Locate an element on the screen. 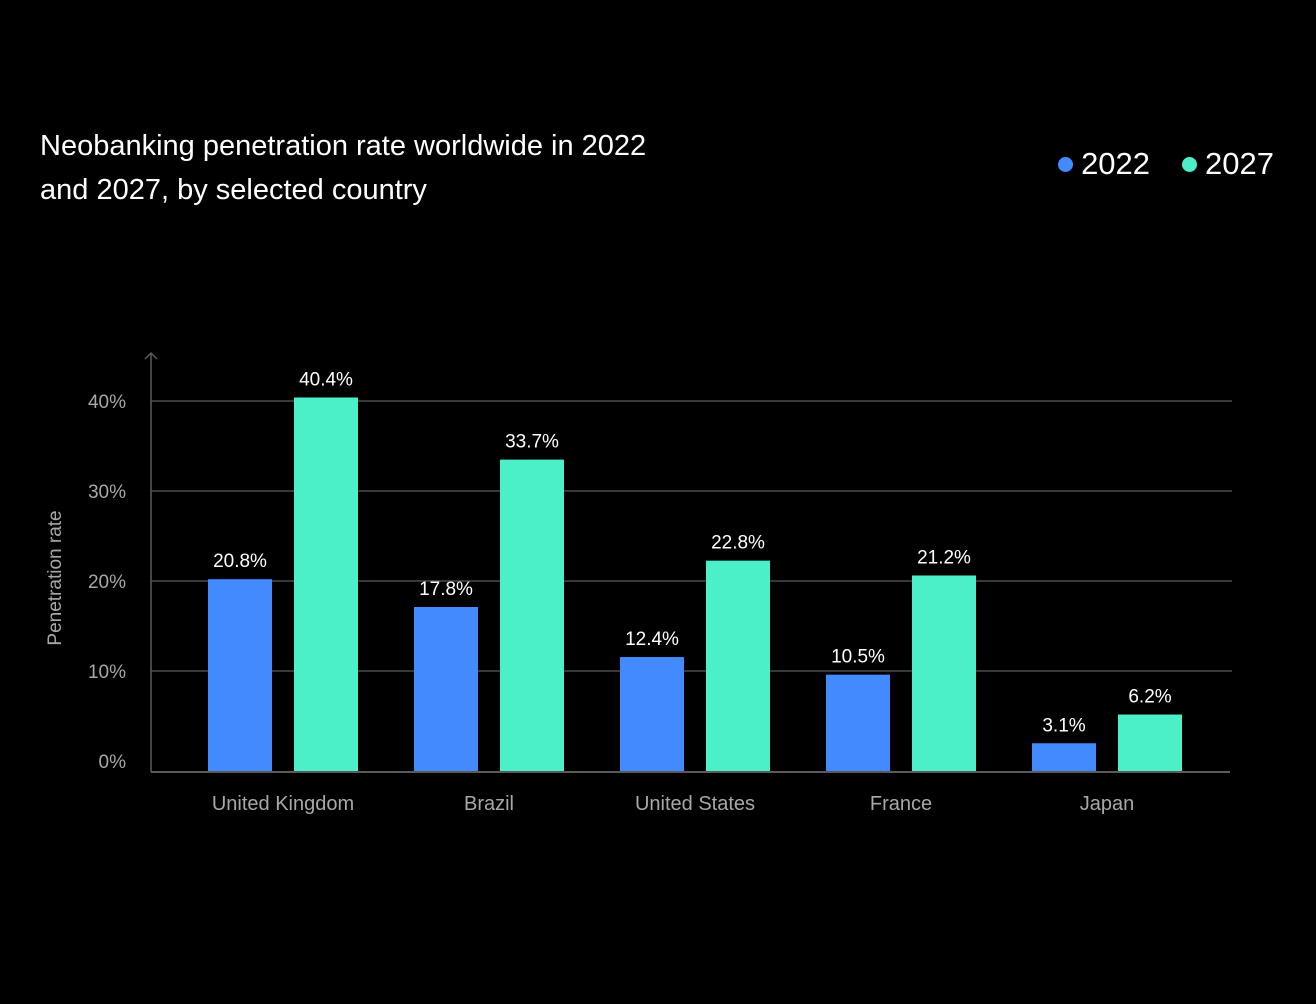  data-label: 3.1% is located at coordinates (1063, 725).